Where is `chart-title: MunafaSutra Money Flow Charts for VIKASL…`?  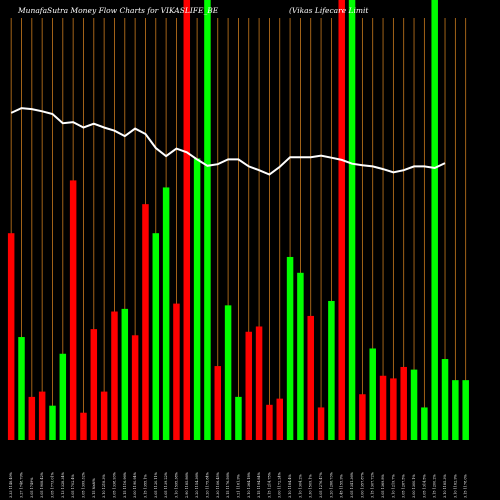
chart-title: MunafaSutra Money Flow Charts for VIKASL… is located at coordinates (118, 10).